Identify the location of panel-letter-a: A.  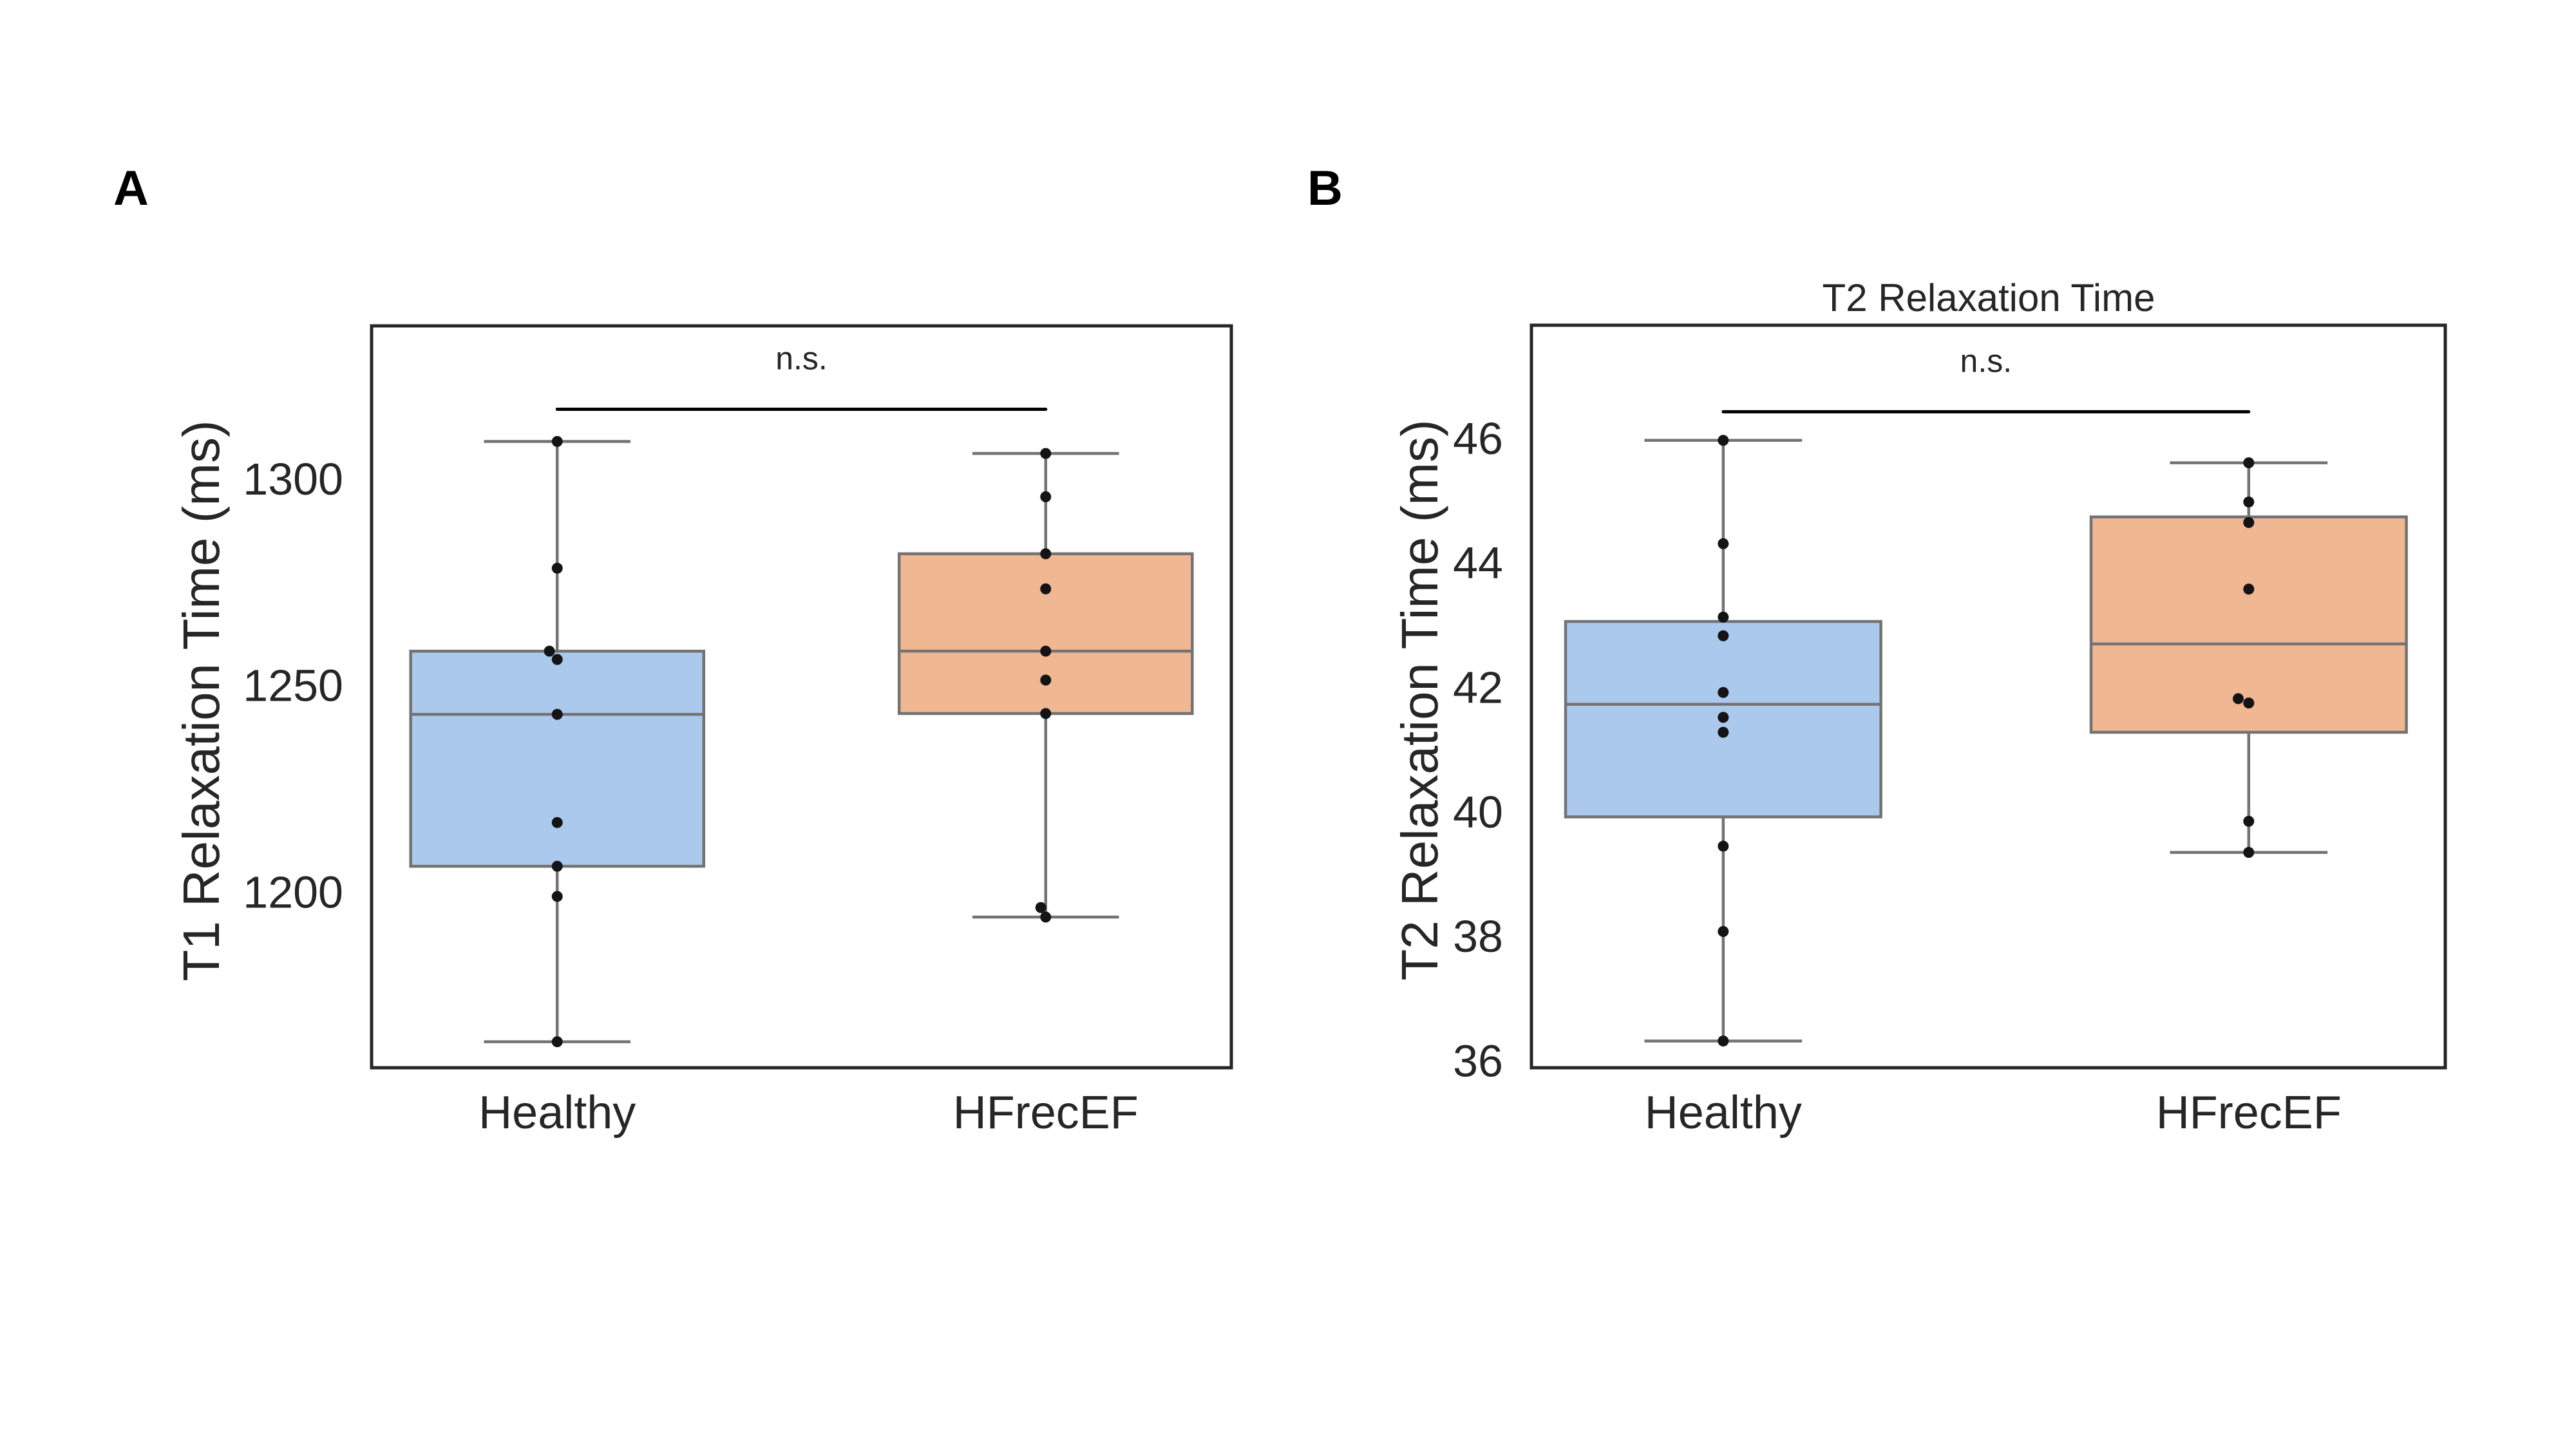
(131, 189).